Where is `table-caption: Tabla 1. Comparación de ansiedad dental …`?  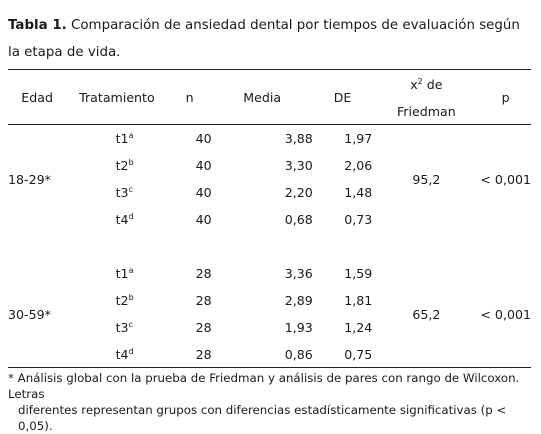 table-caption: Tabla 1. Comparación de ansiedad dental … is located at coordinates (271, 39).